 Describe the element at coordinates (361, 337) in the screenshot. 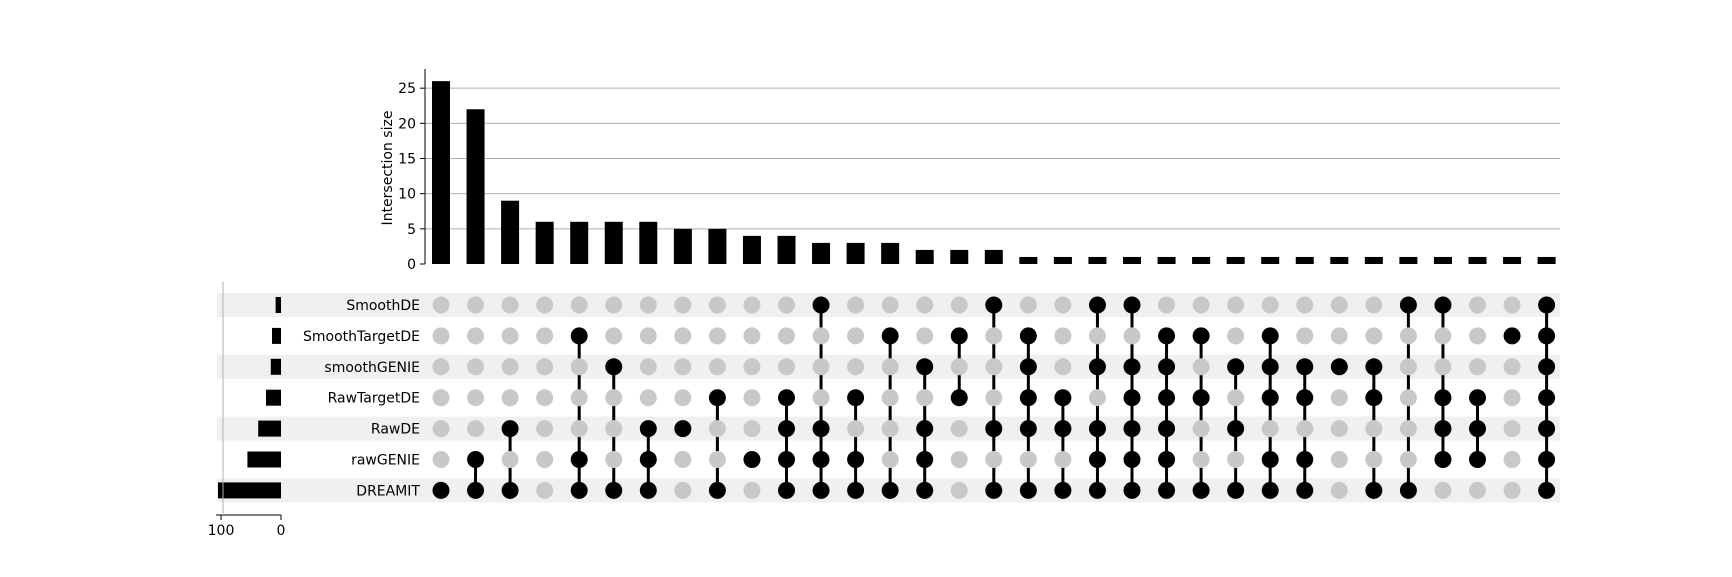

I see `set-label: SmoothTargetDE` at that location.